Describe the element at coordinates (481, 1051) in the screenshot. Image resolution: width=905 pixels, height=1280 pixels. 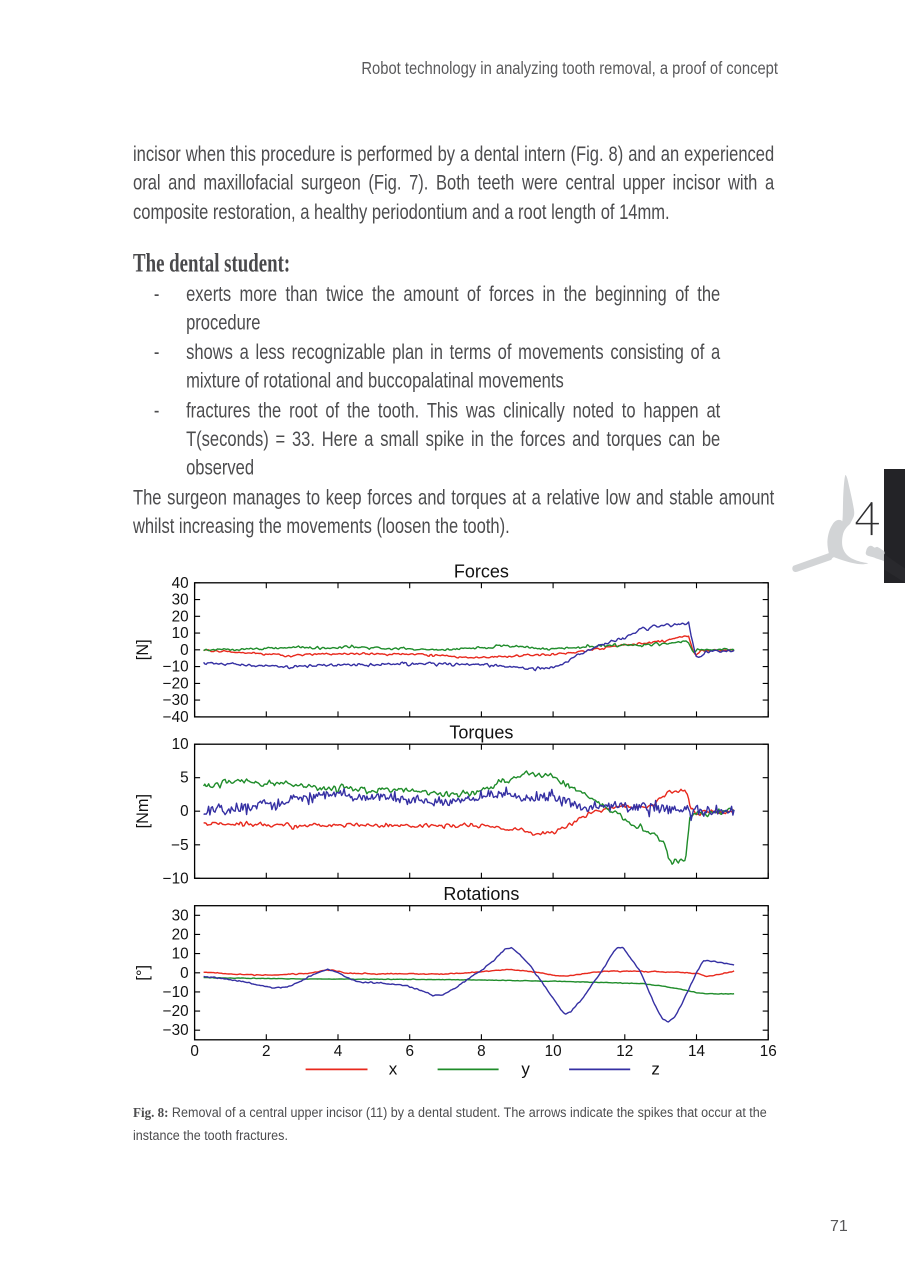
I see `svg-text: 8` at that location.